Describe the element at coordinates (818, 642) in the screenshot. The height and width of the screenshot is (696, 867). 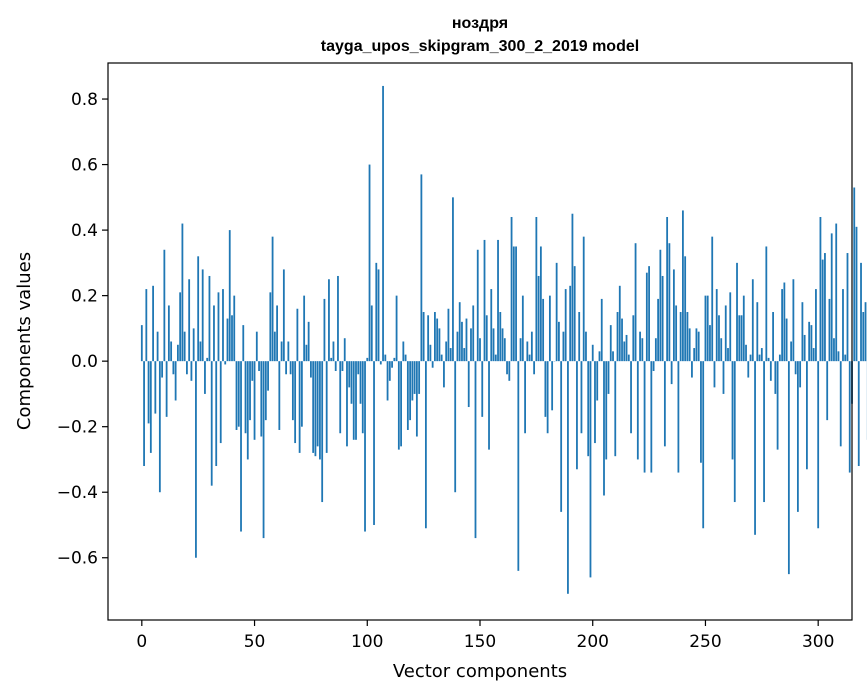
I see `x-tick-label: 300` at that location.